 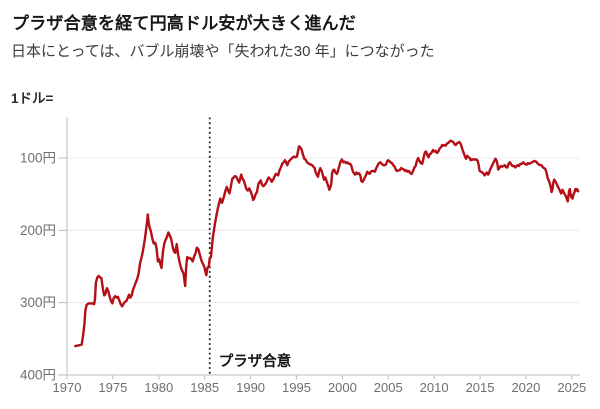 I want to click on x-tick-label: 2020, so click(x=525, y=387).